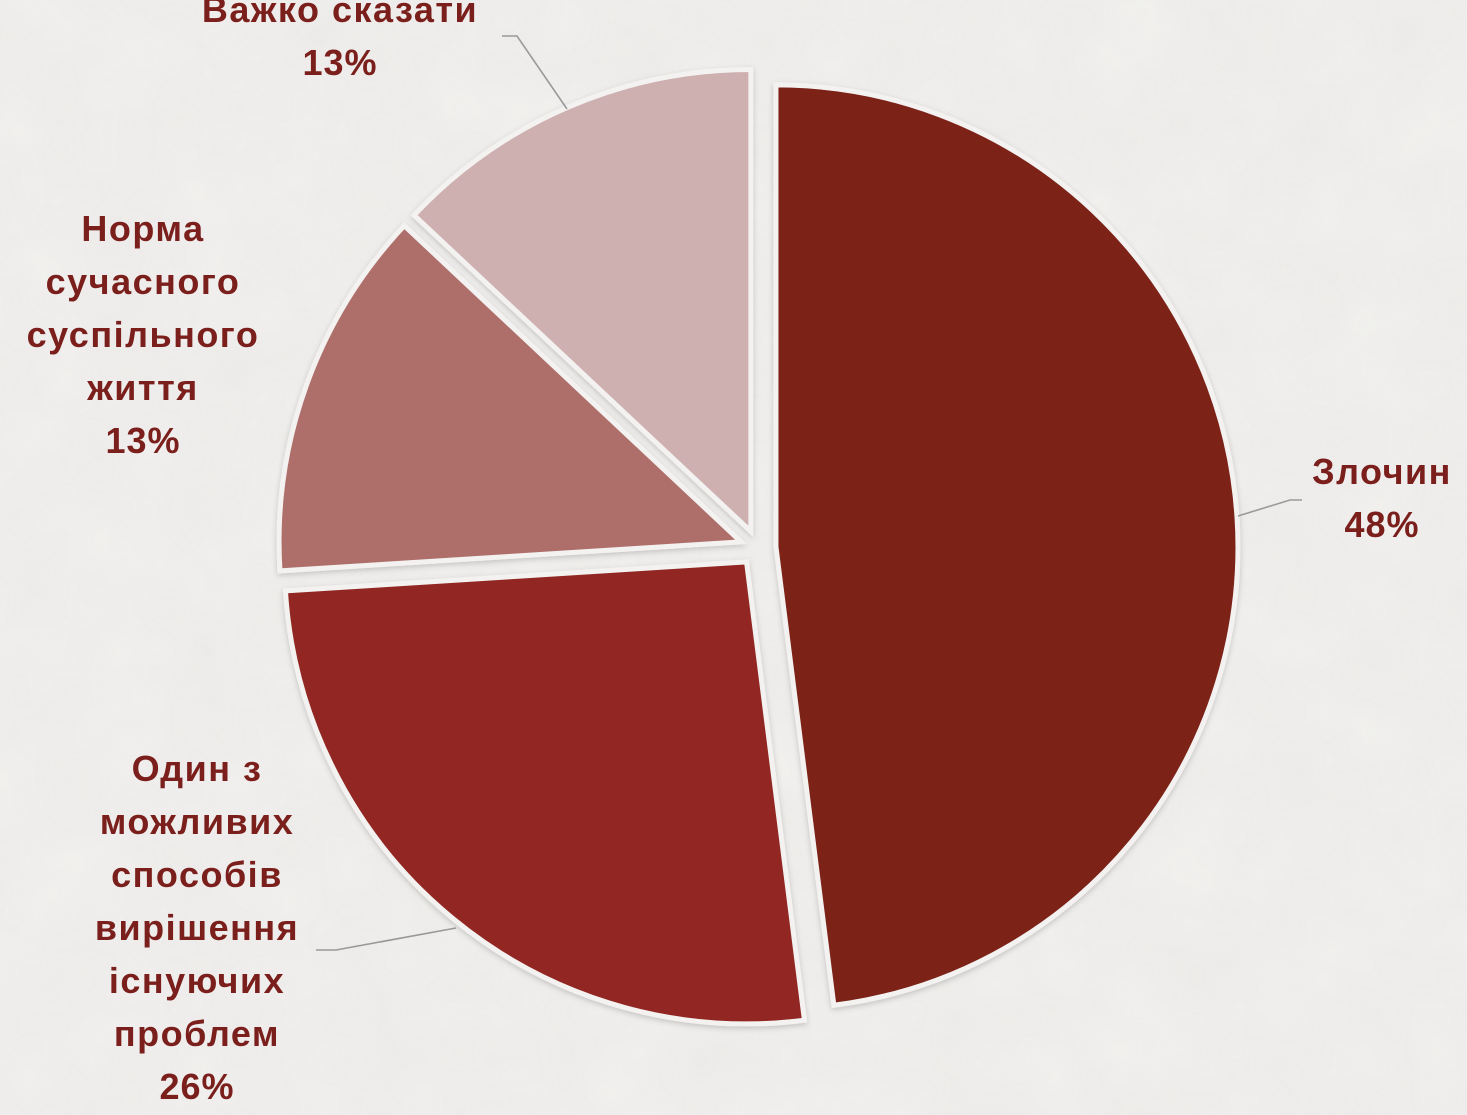  What do you see at coordinates (143, 334) in the screenshot?
I see `slice-label-3: Норма сучасного суспільного життя 13%` at bounding box center [143, 334].